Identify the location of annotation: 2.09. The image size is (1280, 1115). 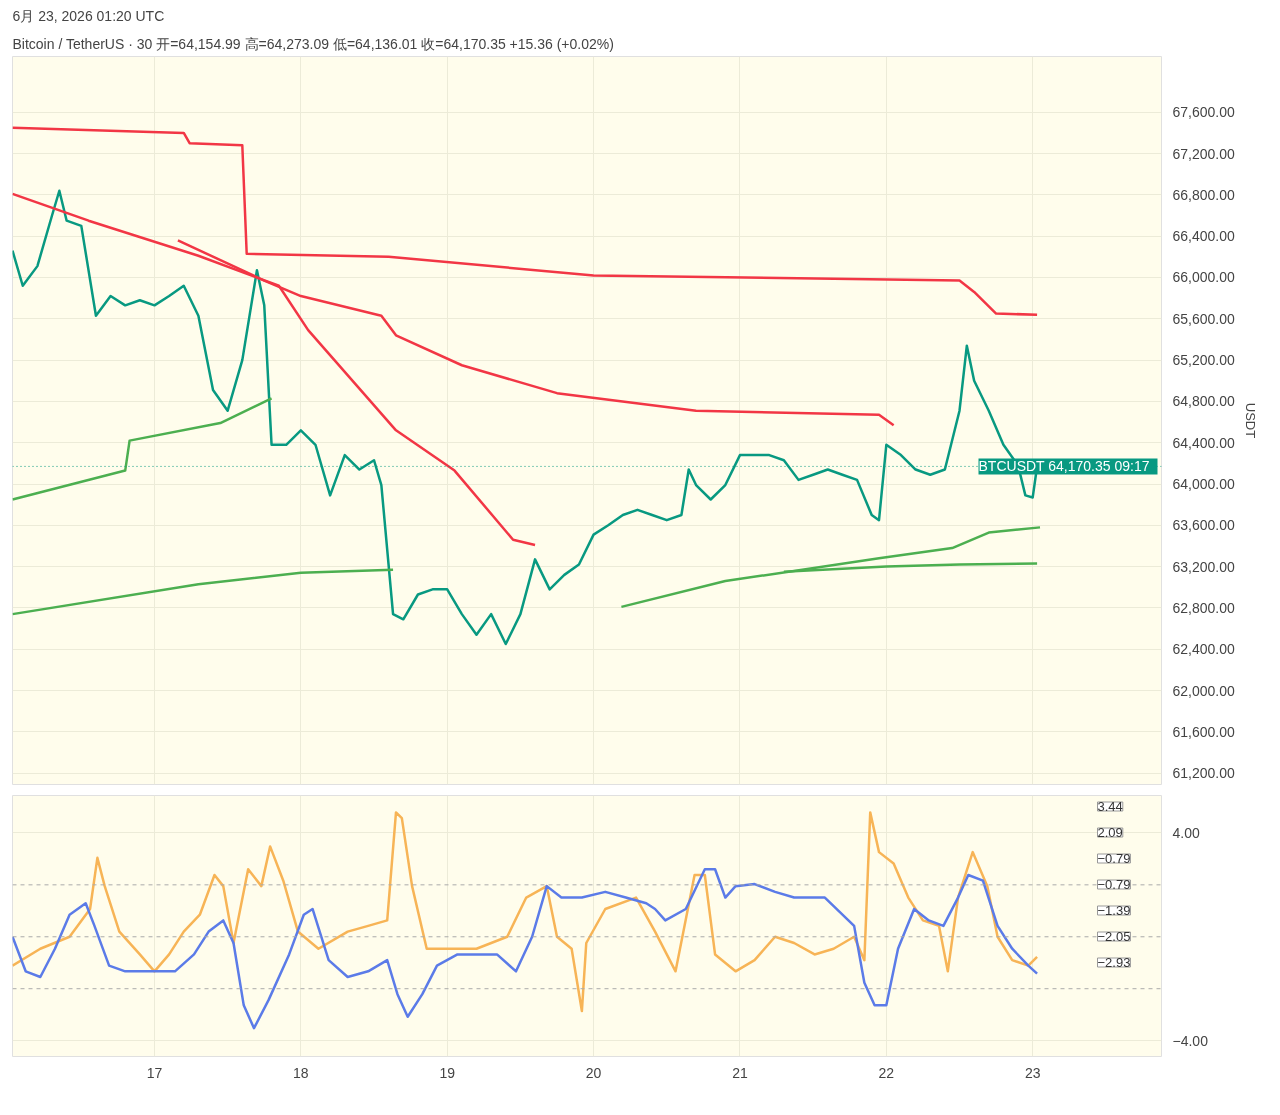
(1110, 832).